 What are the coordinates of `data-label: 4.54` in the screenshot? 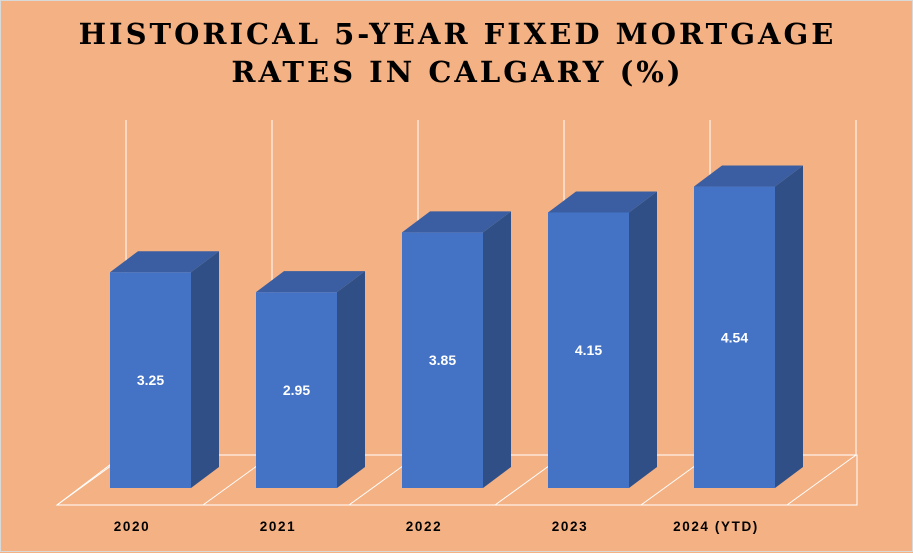 It's located at (734, 337).